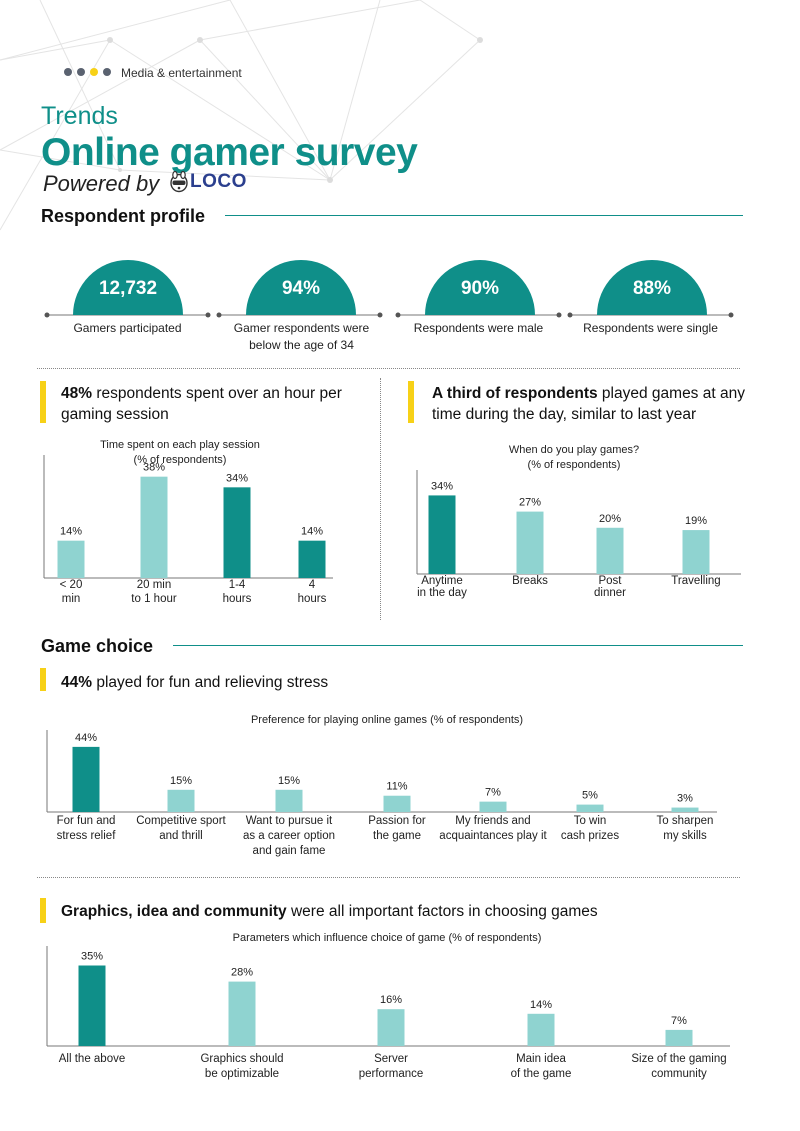 This screenshot has width=800, height=1131. What do you see at coordinates (696, 521) in the screenshot?
I see `bar-value-label: 19%` at bounding box center [696, 521].